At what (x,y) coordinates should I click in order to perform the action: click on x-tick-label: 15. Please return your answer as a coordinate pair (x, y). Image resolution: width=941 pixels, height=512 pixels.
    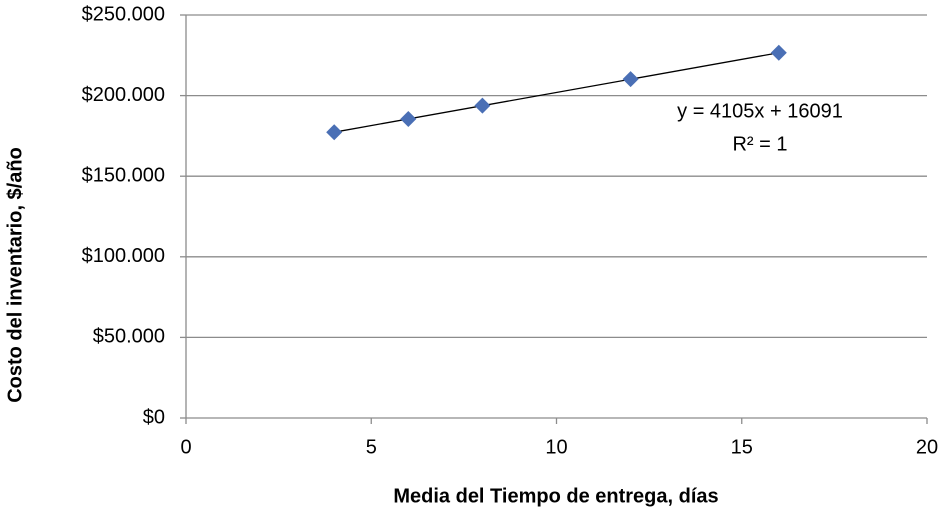
    Looking at the image, I should click on (742, 447).